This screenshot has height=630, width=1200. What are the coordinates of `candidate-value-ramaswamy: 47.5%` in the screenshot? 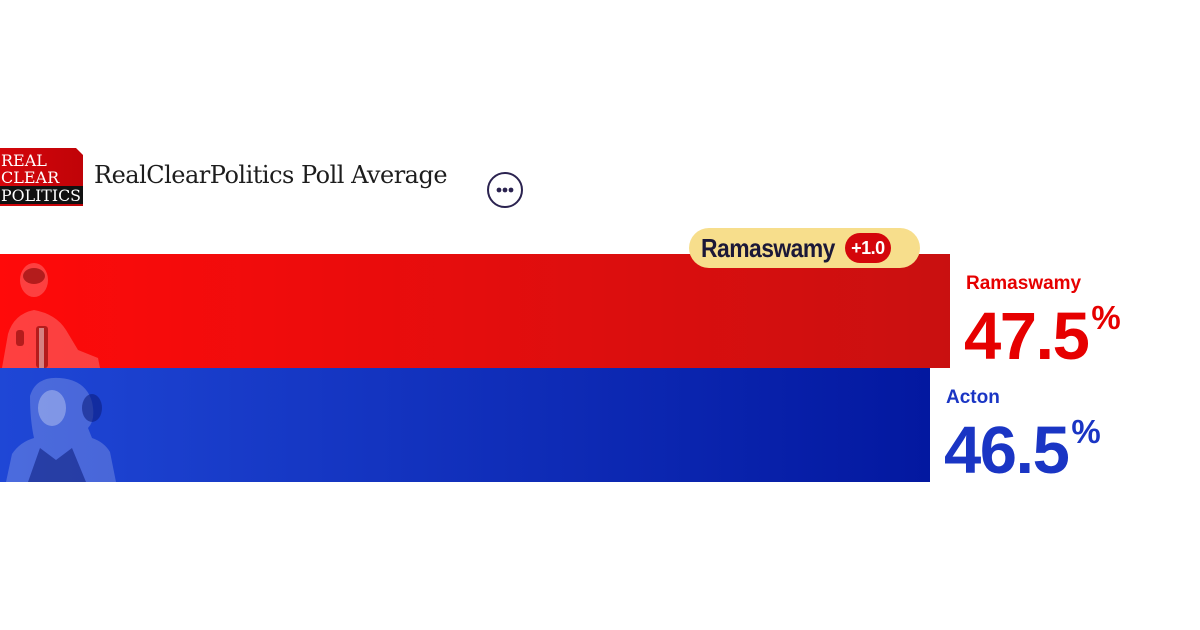 It's located at (1042, 335).